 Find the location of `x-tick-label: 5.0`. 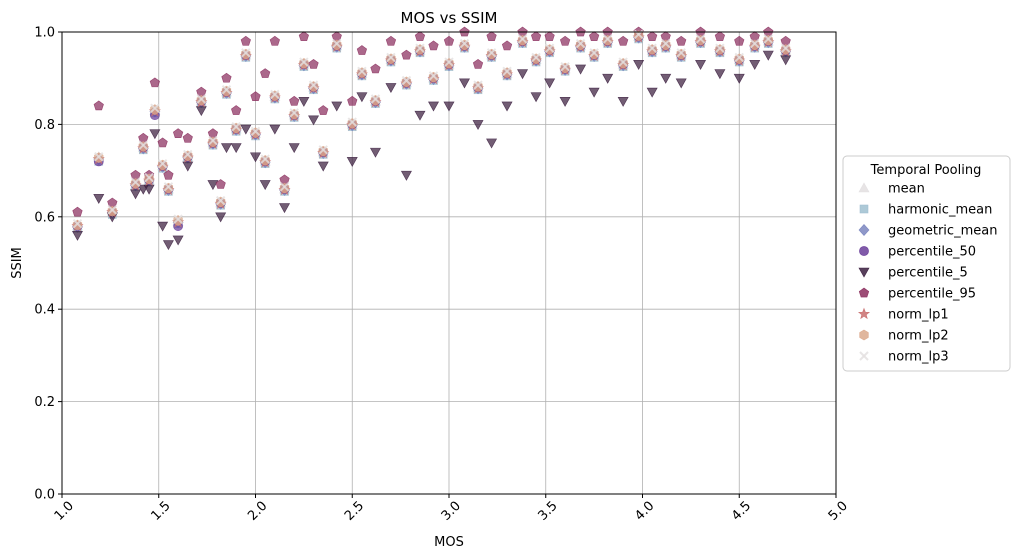

x-tick-label: 5.0 is located at coordinates (838, 511).